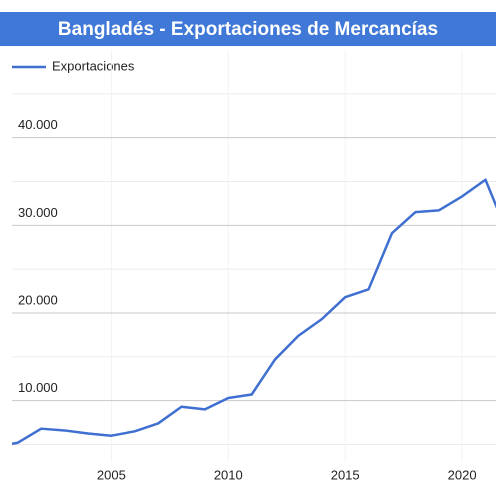 Image resolution: width=496 pixels, height=484 pixels. Describe the element at coordinates (38, 387) in the screenshot. I see `y-tick-label: 10.000` at that location.